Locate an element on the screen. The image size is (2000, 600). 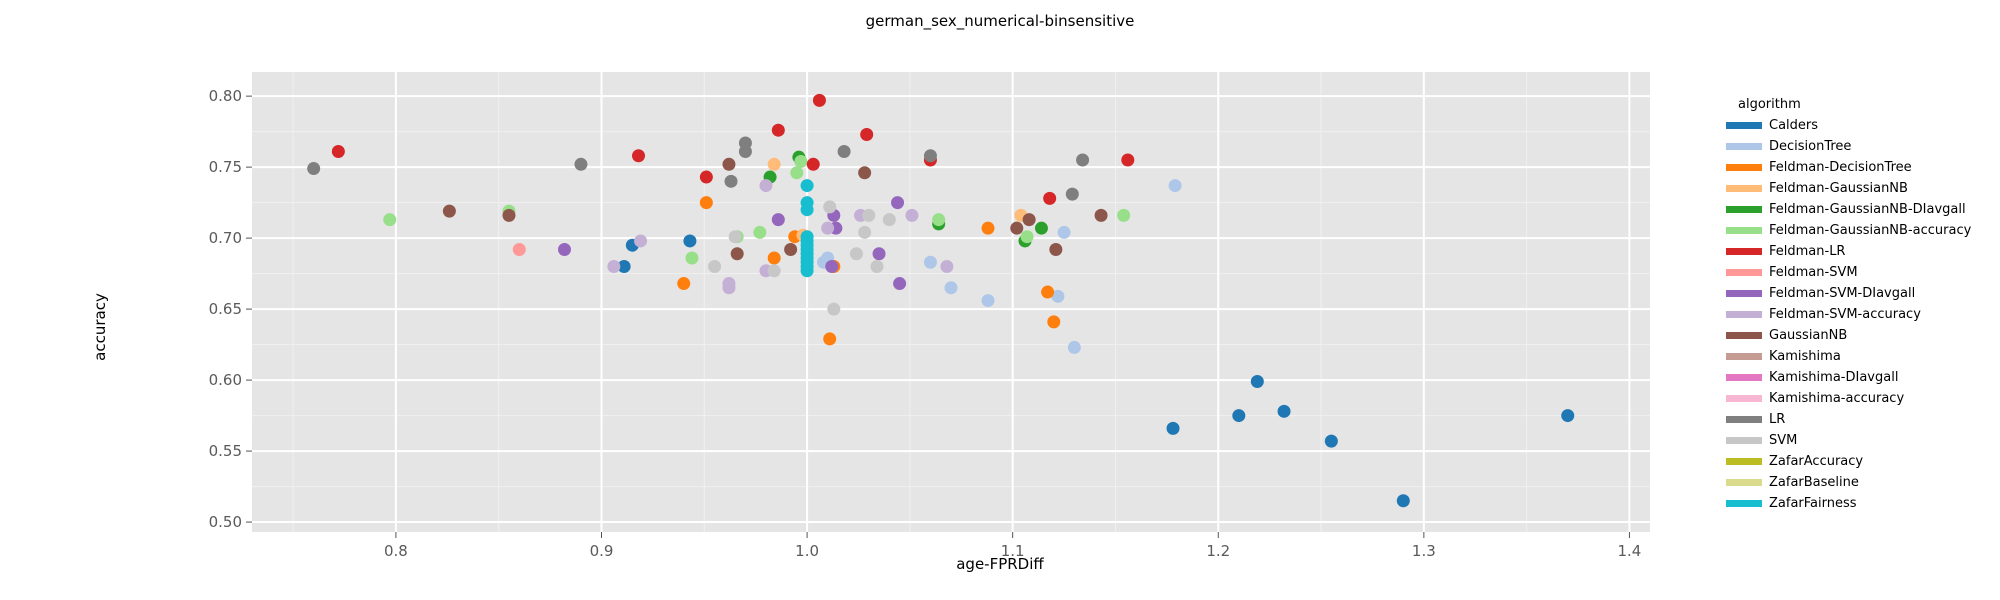
legend-item: DecisionTree is located at coordinates (1848, 146).